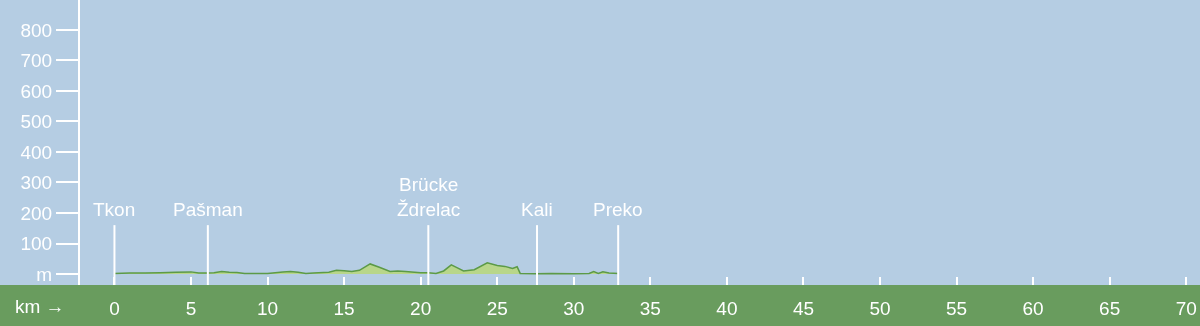  Describe the element at coordinates (36, 183) in the screenshot. I see `y-tick-label: 300` at that location.